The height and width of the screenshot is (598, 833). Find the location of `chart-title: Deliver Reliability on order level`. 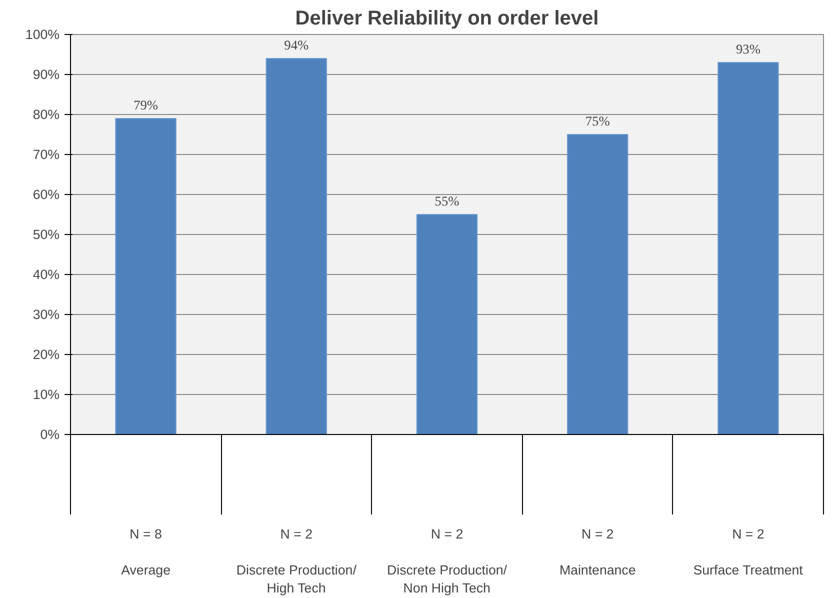

chart-title: Deliver Reliability on order level is located at coordinates (447, 19).